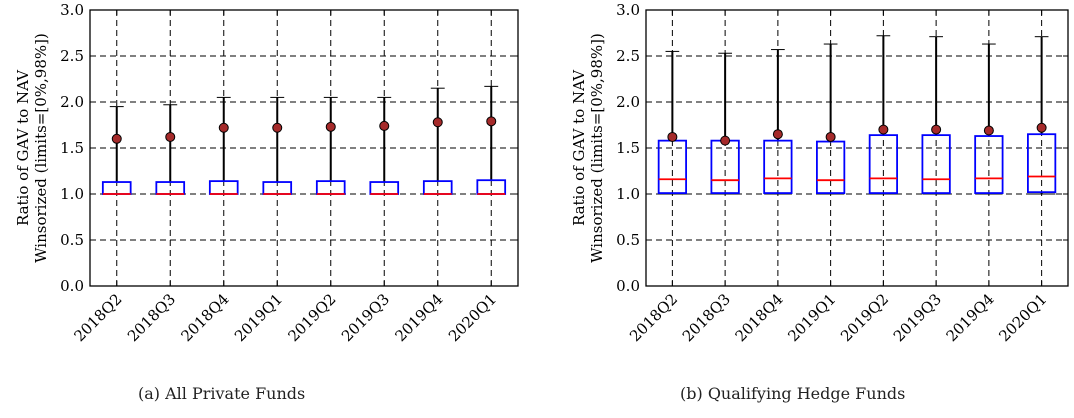  Describe the element at coordinates (222, 393) in the screenshot. I see `caption-a: (a) All Private Funds` at that location.